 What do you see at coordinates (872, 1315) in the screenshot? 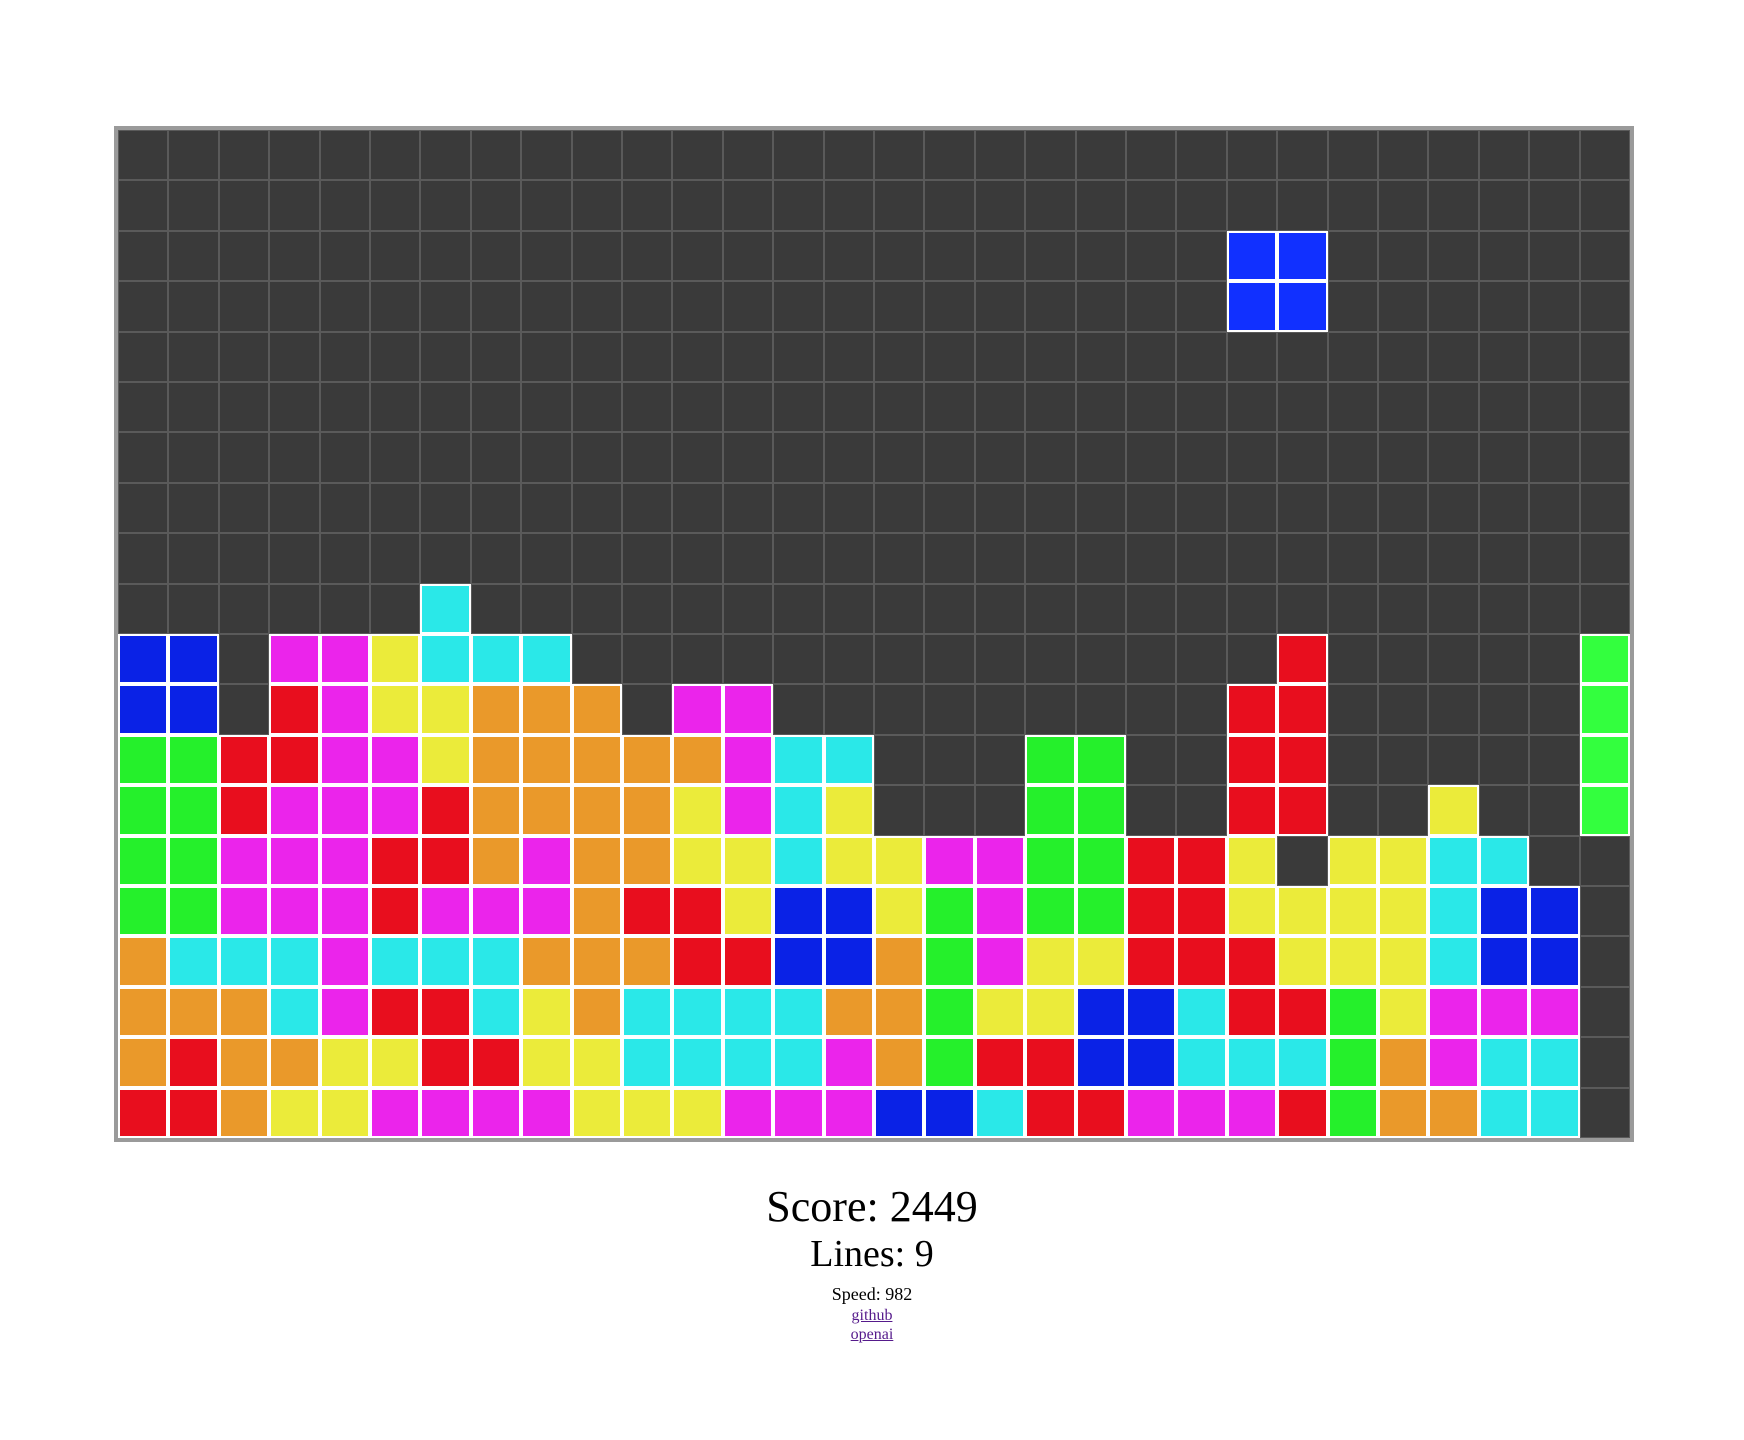
I see `github-link: github` at bounding box center [872, 1315].